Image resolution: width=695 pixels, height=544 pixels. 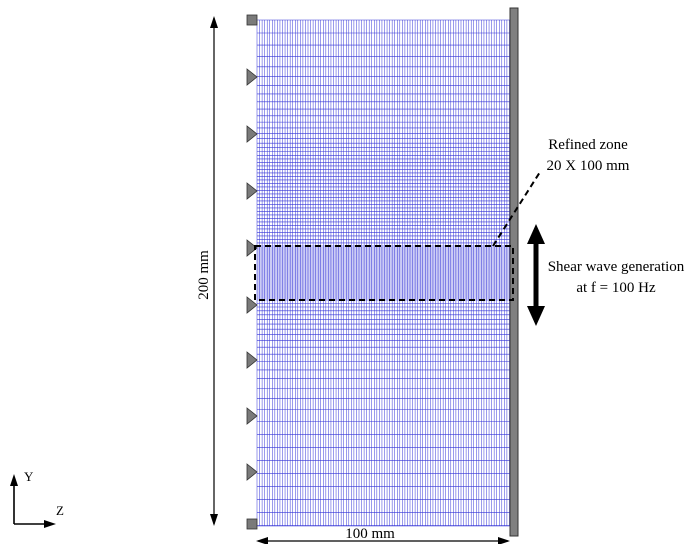 What do you see at coordinates (252, 272) in the screenshot?
I see `boundary-supports` at bounding box center [252, 272].